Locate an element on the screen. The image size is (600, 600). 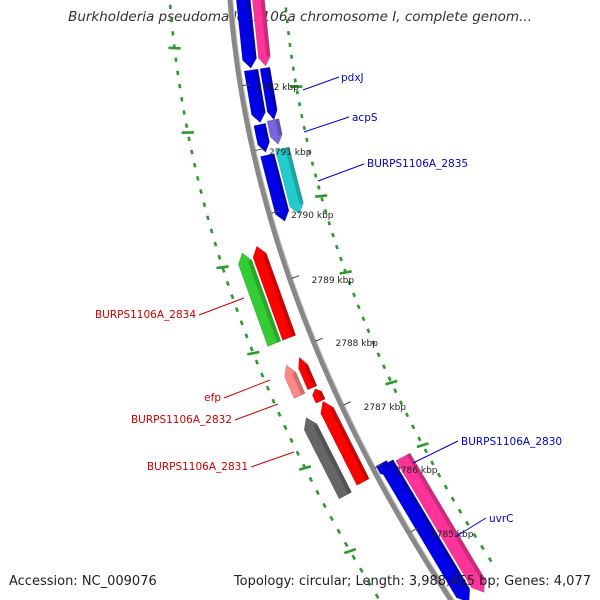
gene-2835-cyan-arrow-shade is located at coordinates (294, 176).